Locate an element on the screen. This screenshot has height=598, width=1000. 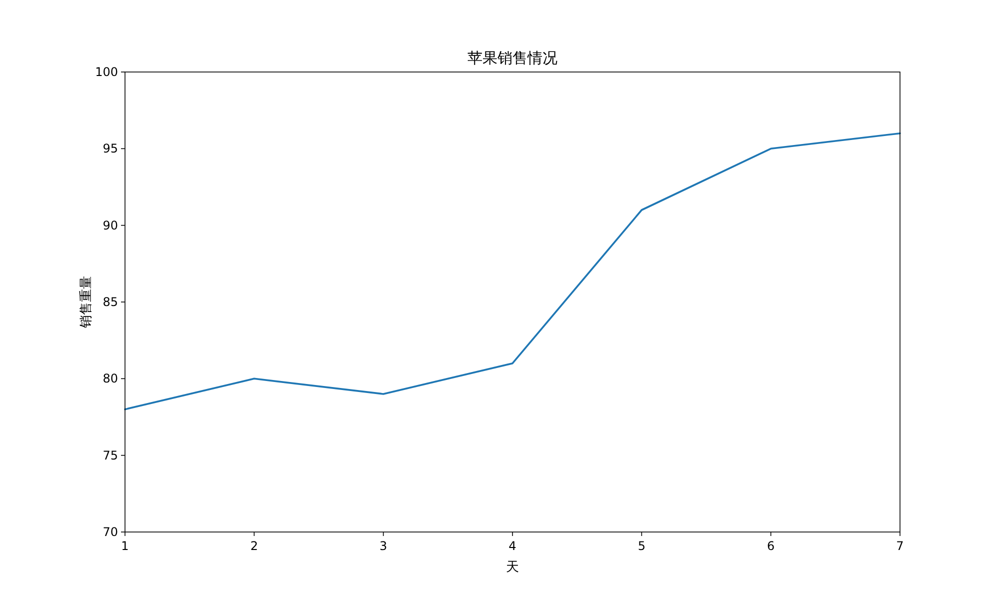
y-tick-label: 75 is located at coordinates (110, 455).